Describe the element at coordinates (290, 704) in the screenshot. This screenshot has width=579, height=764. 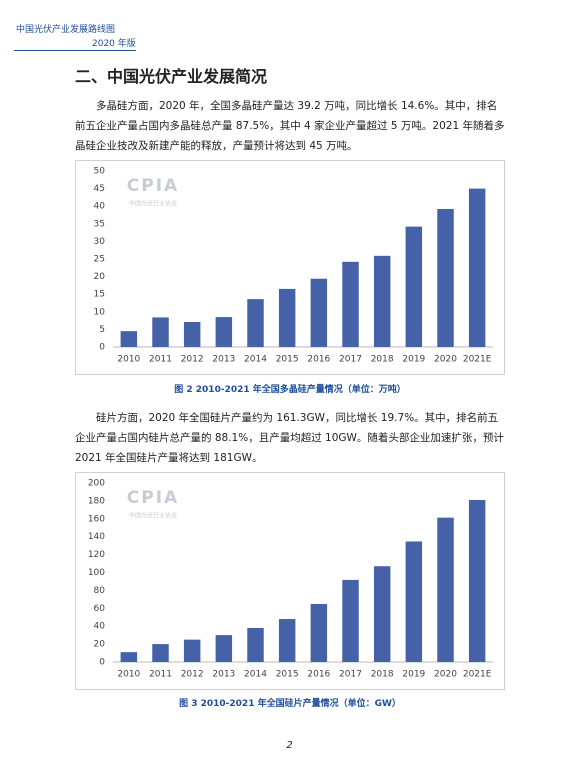
I see `figure-caption: 图 3 2010-2021 年全国硅片产量情况（单位：GW）` at that location.